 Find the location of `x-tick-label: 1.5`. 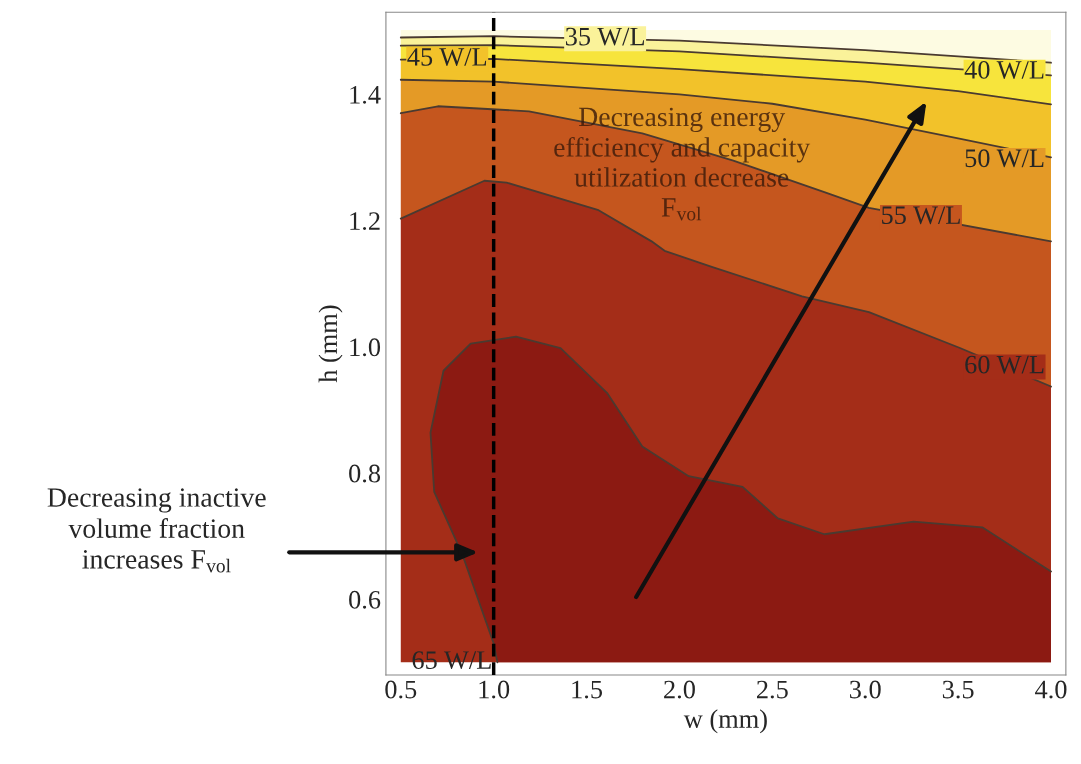

x-tick-label: 1.5 is located at coordinates (587, 689).